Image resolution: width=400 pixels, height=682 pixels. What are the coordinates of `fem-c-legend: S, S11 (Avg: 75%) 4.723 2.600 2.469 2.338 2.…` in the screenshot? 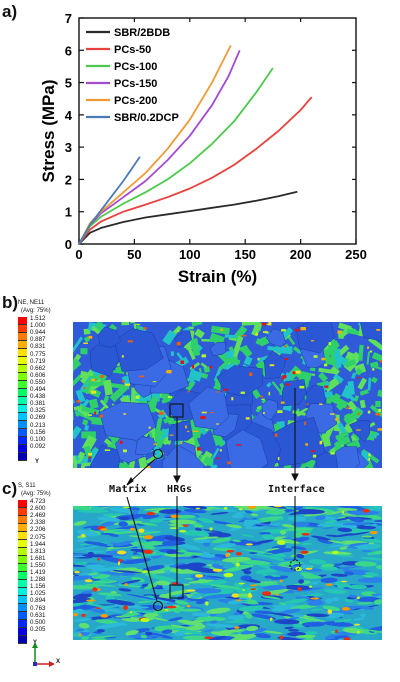 It's located at (53, 568).